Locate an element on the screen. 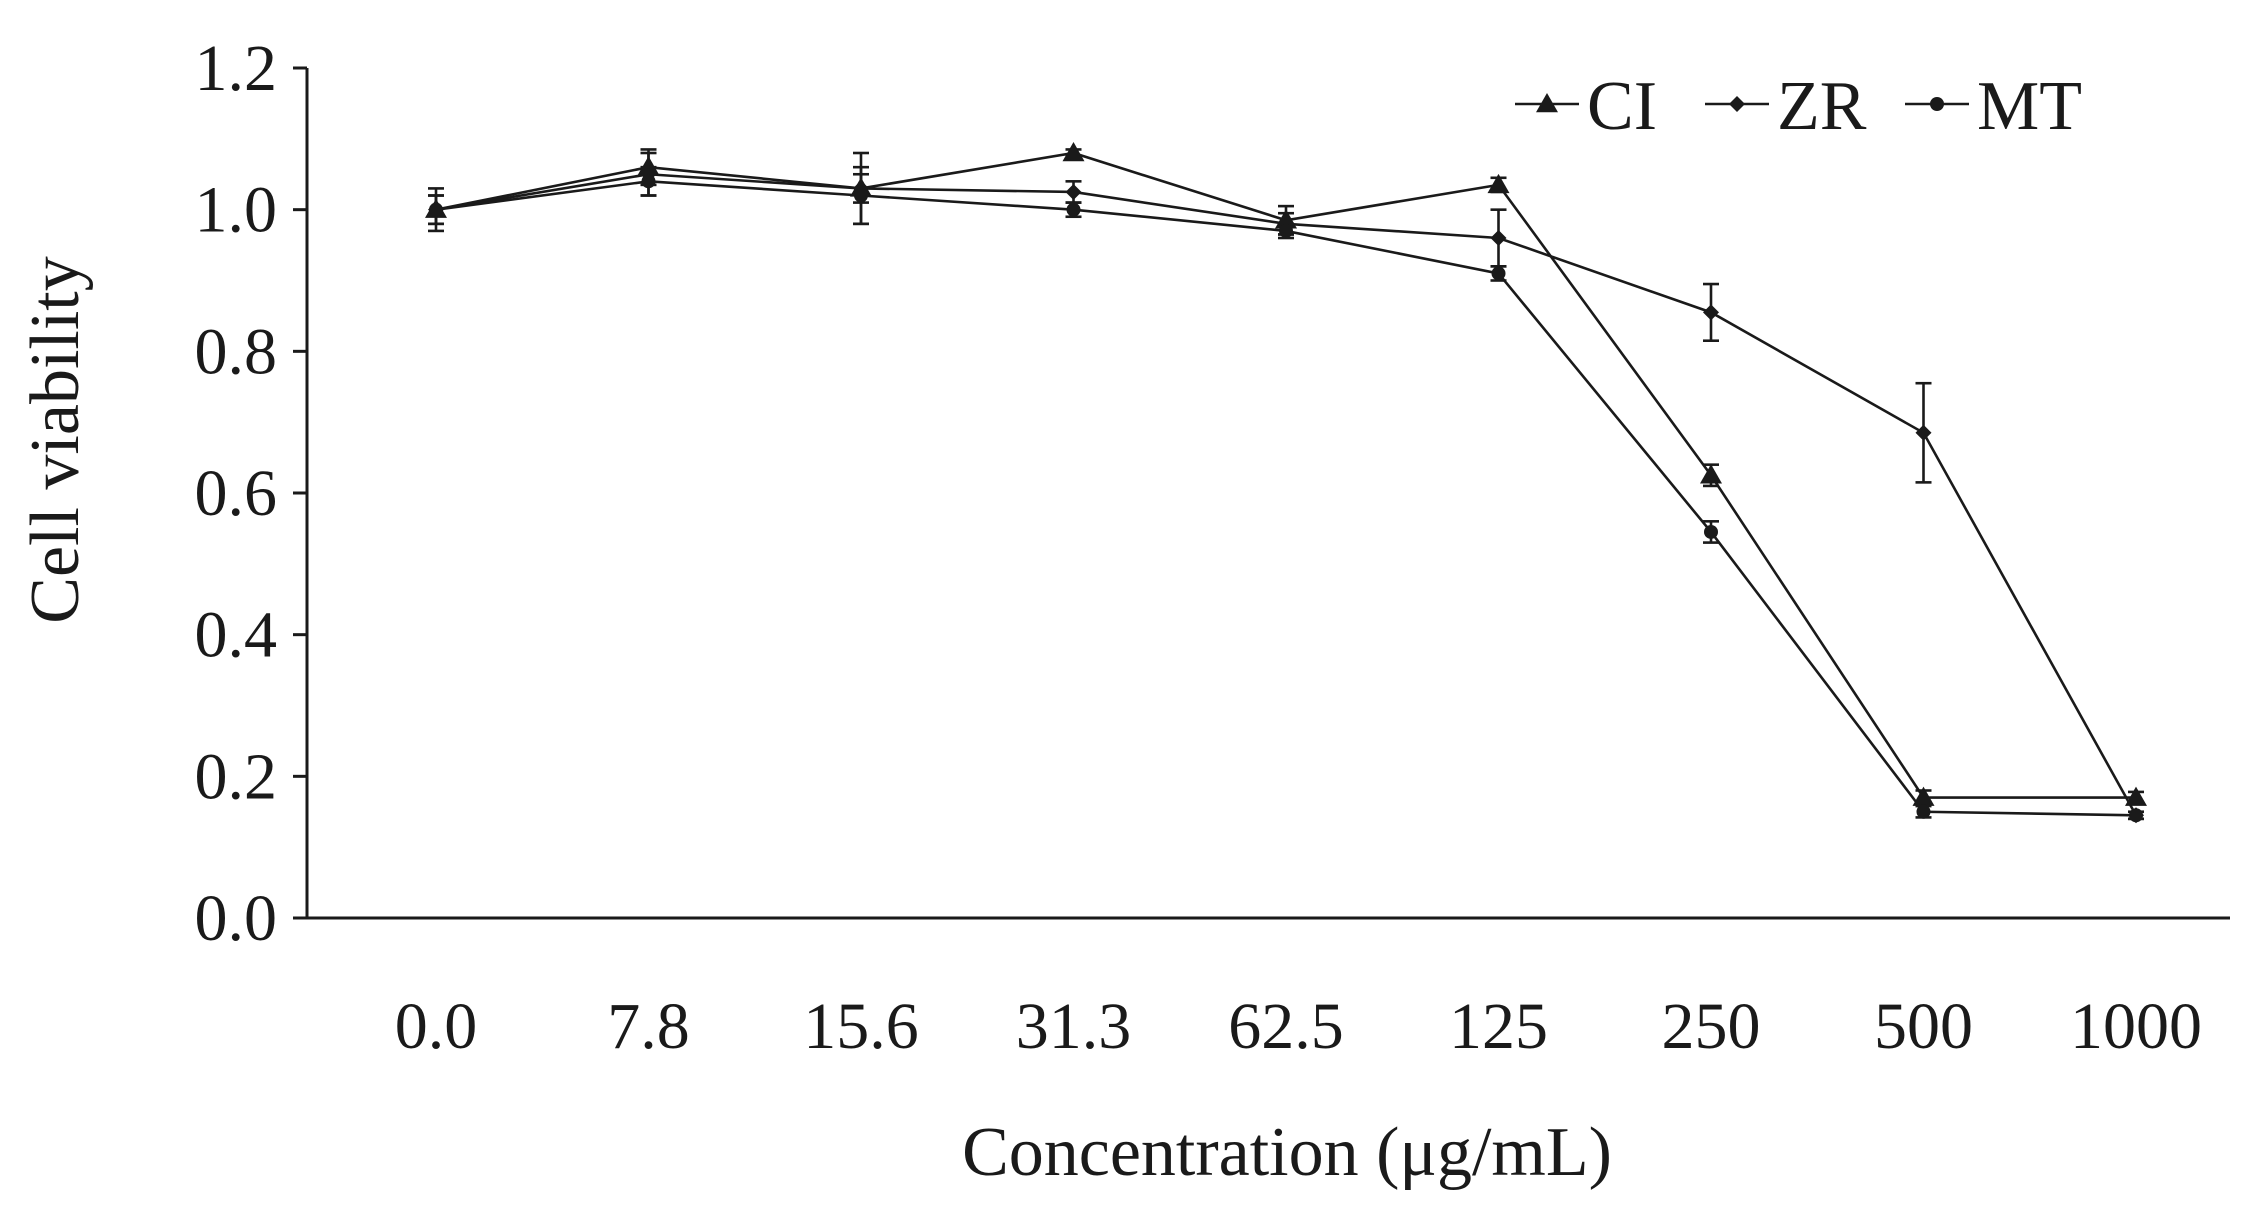  x-tick-label: 62.5 is located at coordinates (1286, 1026).